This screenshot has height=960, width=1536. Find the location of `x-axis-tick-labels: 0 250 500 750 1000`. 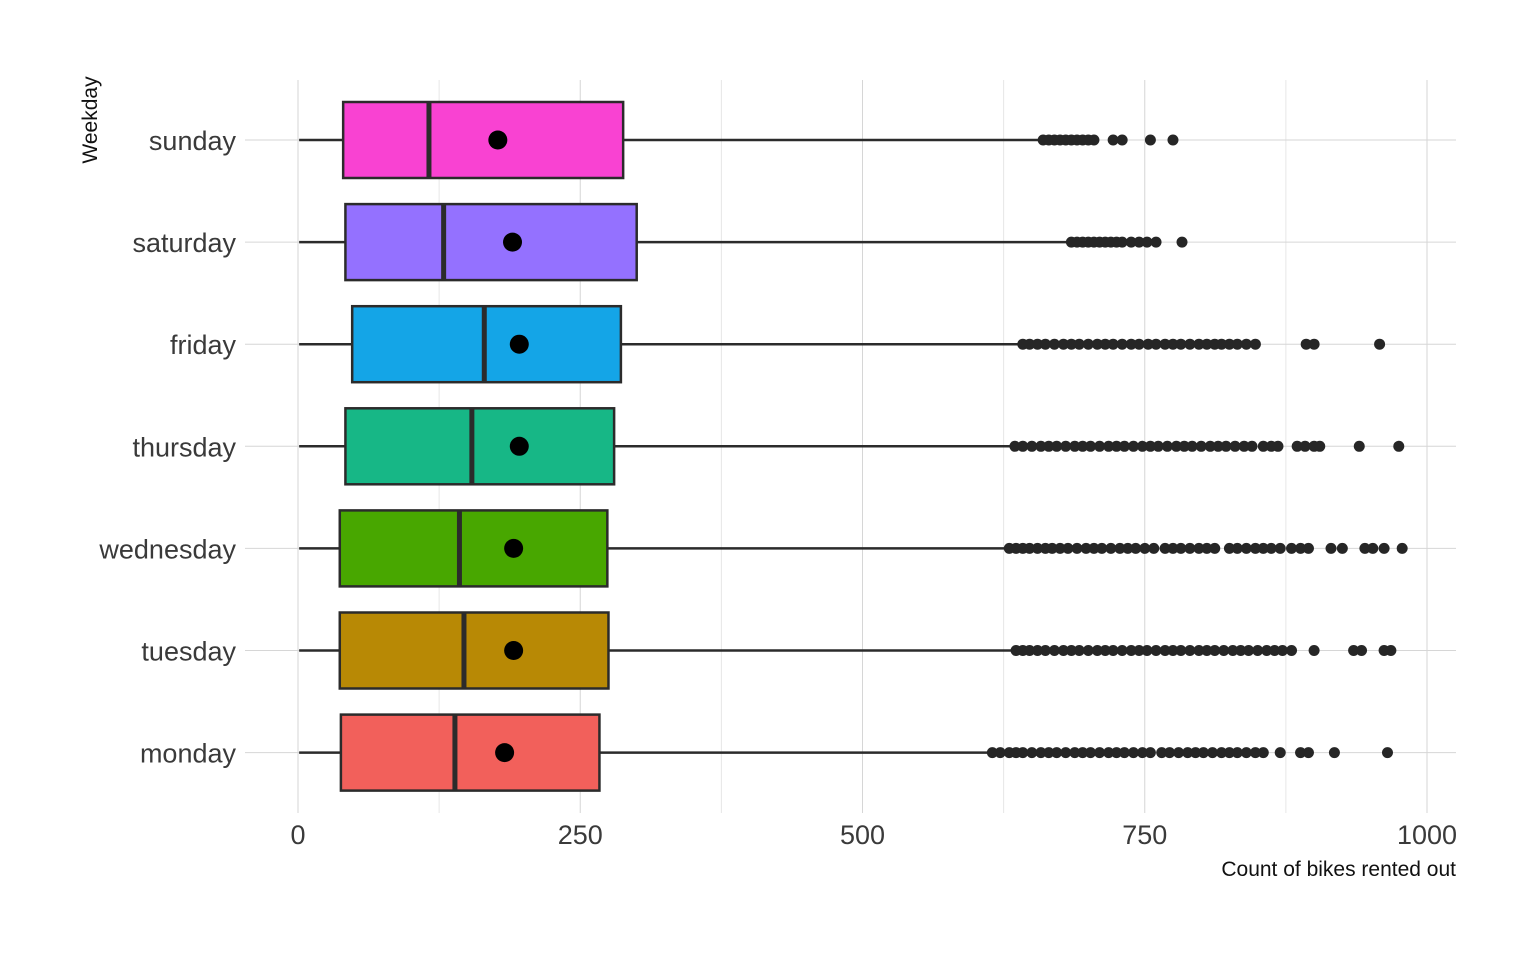

x-axis-tick-labels: 0 250 500 750 1000 is located at coordinates (873, 835).